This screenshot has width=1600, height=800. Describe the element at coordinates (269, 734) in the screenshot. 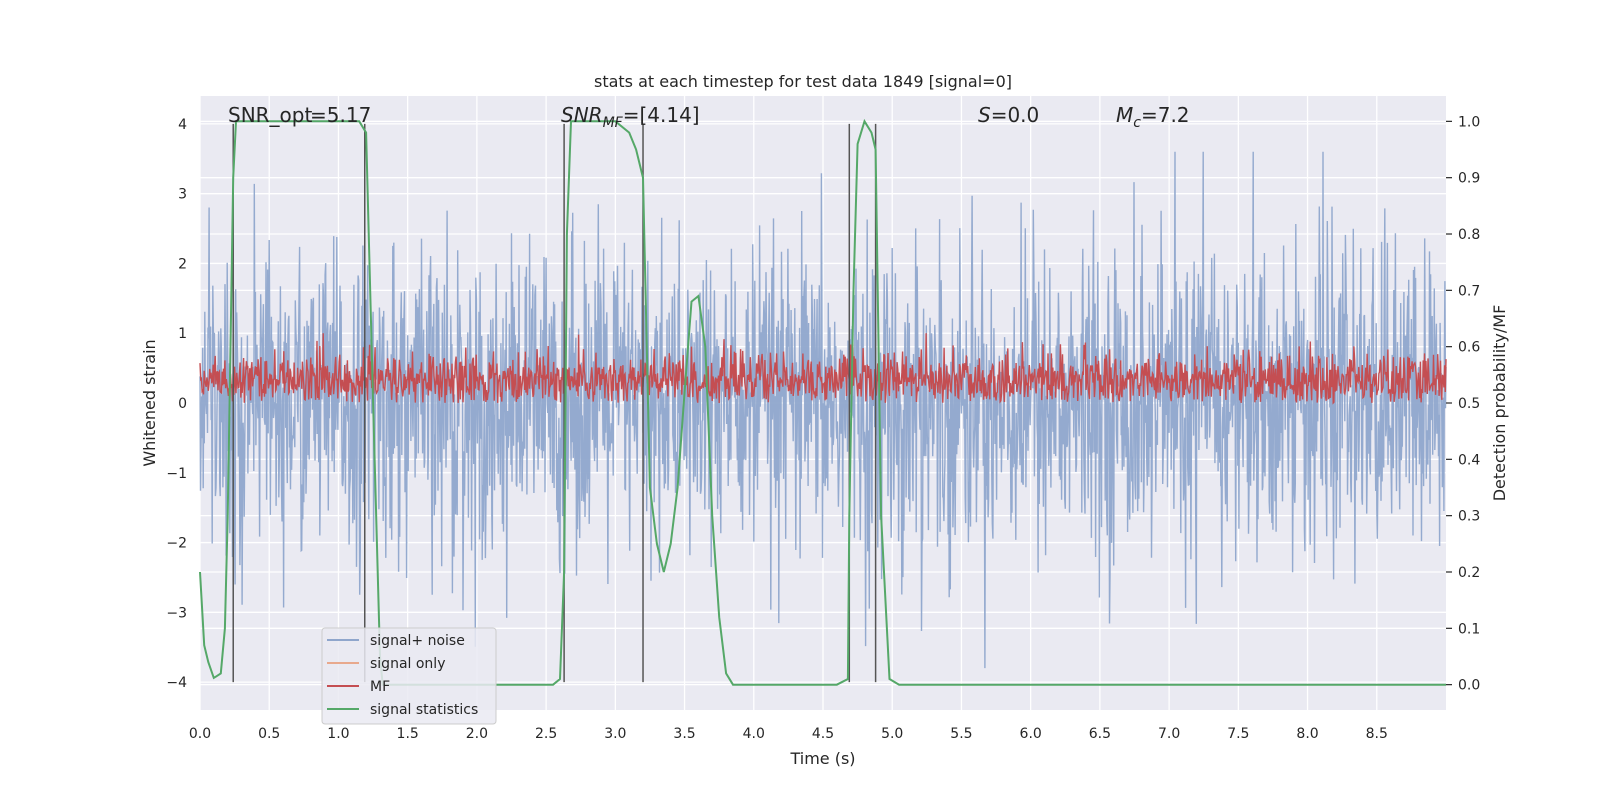

I see `x-tick-label: 0.5` at that location.